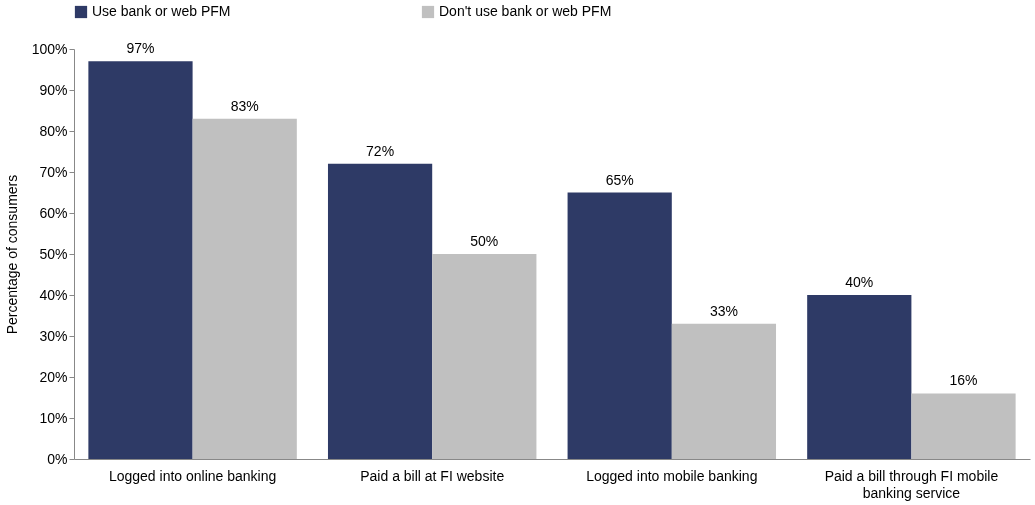 This screenshot has height=505, width=1035. I want to click on data-label: 40%, so click(859, 282).